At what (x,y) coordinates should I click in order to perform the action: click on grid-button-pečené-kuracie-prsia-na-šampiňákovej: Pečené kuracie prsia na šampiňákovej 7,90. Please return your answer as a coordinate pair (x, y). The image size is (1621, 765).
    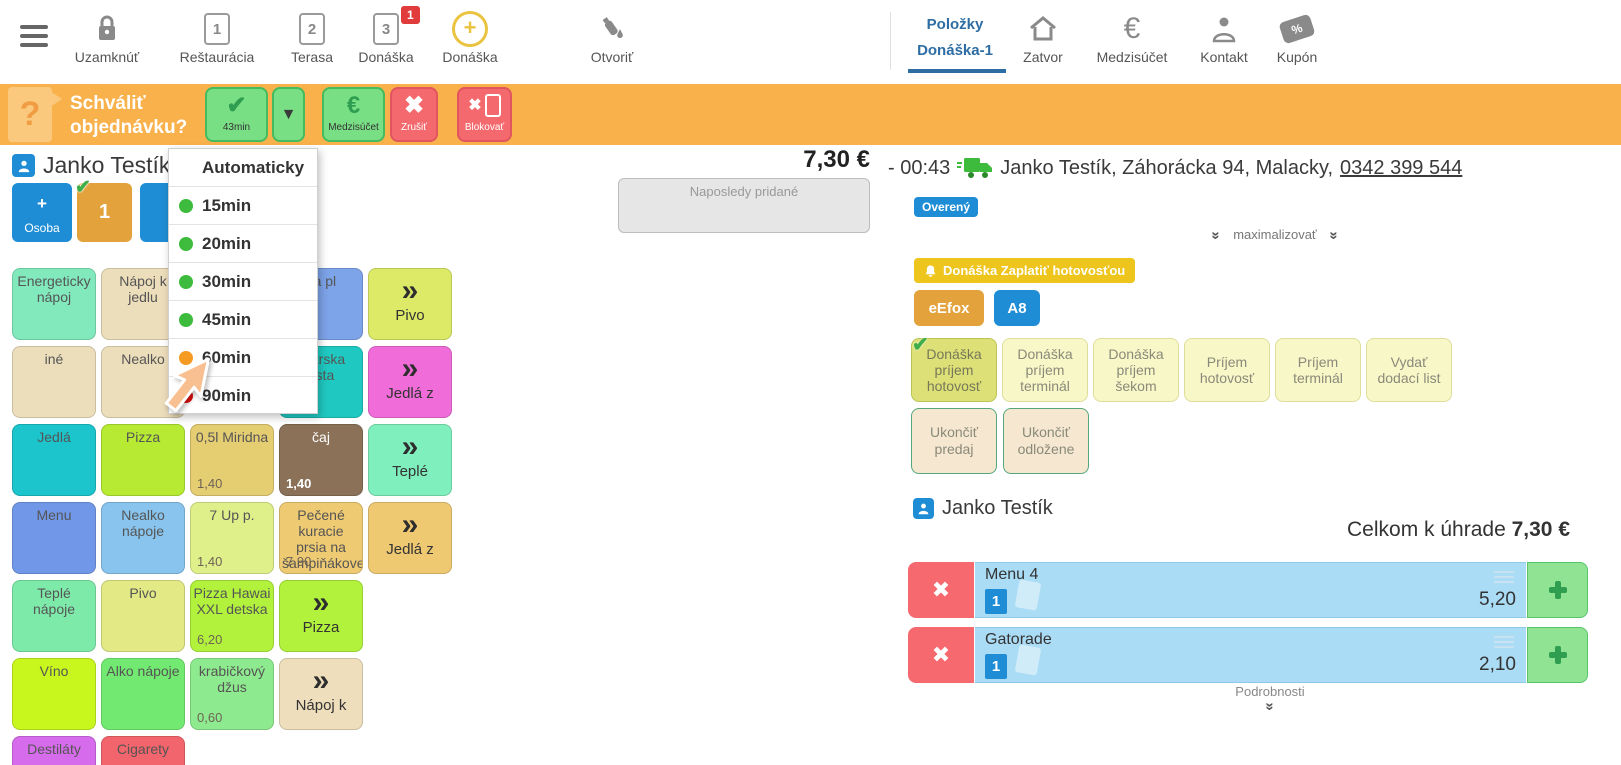
    Looking at the image, I should click on (321, 538).